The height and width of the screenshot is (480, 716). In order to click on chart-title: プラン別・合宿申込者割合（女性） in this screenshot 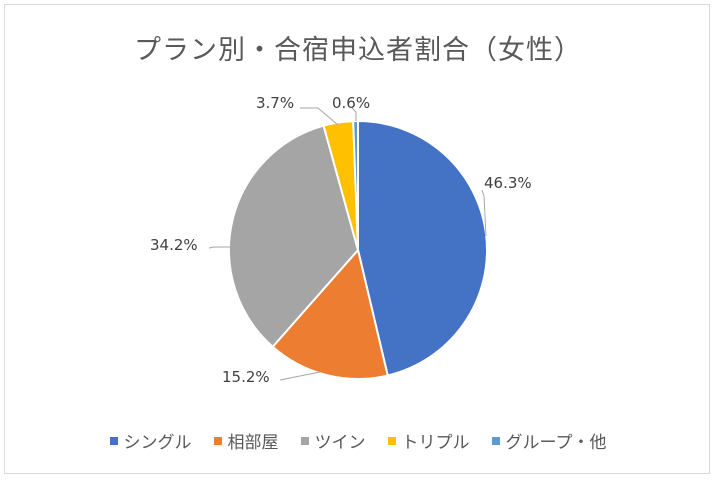, I will do `click(358, 50)`.